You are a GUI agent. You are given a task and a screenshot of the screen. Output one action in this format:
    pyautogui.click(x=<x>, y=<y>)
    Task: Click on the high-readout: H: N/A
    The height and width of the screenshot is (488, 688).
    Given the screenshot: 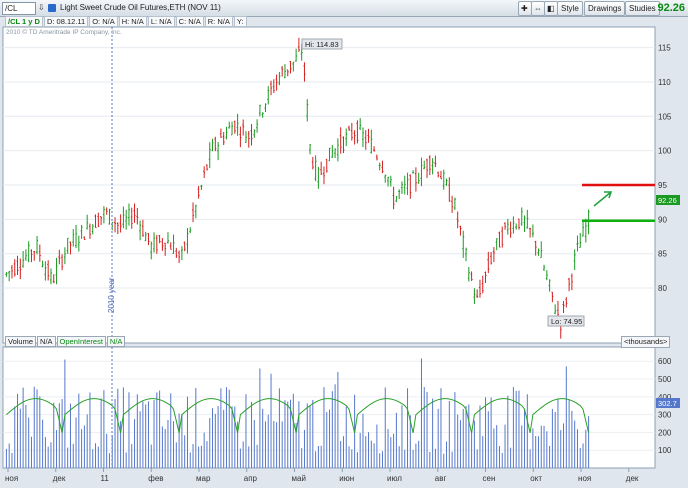 What is the action you would take?
    pyautogui.click(x=132, y=21)
    